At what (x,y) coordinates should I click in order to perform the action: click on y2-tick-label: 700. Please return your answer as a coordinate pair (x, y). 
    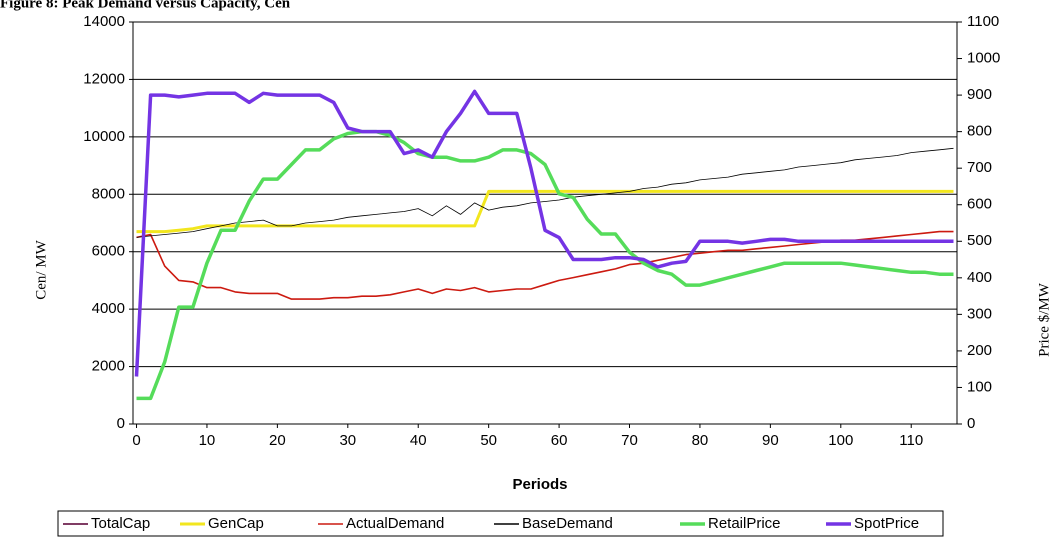
    Looking at the image, I should click on (979, 167).